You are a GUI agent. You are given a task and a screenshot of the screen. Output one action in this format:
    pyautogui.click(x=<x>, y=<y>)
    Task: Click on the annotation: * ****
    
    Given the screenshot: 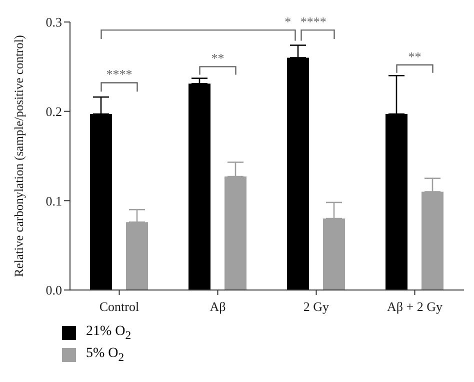 What is the action you would take?
    pyautogui.click(x=305, y=22)
    